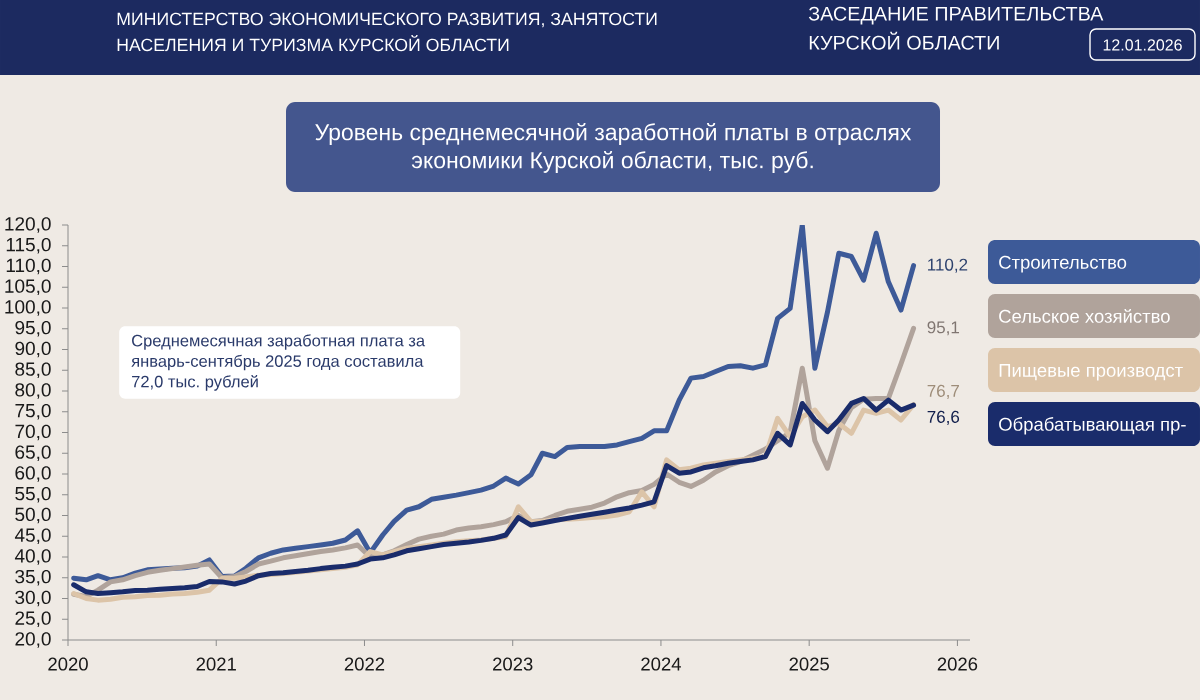  What do you see at coordinates (957, 664) in the screenshot?
I see `x-tick-label: 2026` at bounding box center [957, 664].